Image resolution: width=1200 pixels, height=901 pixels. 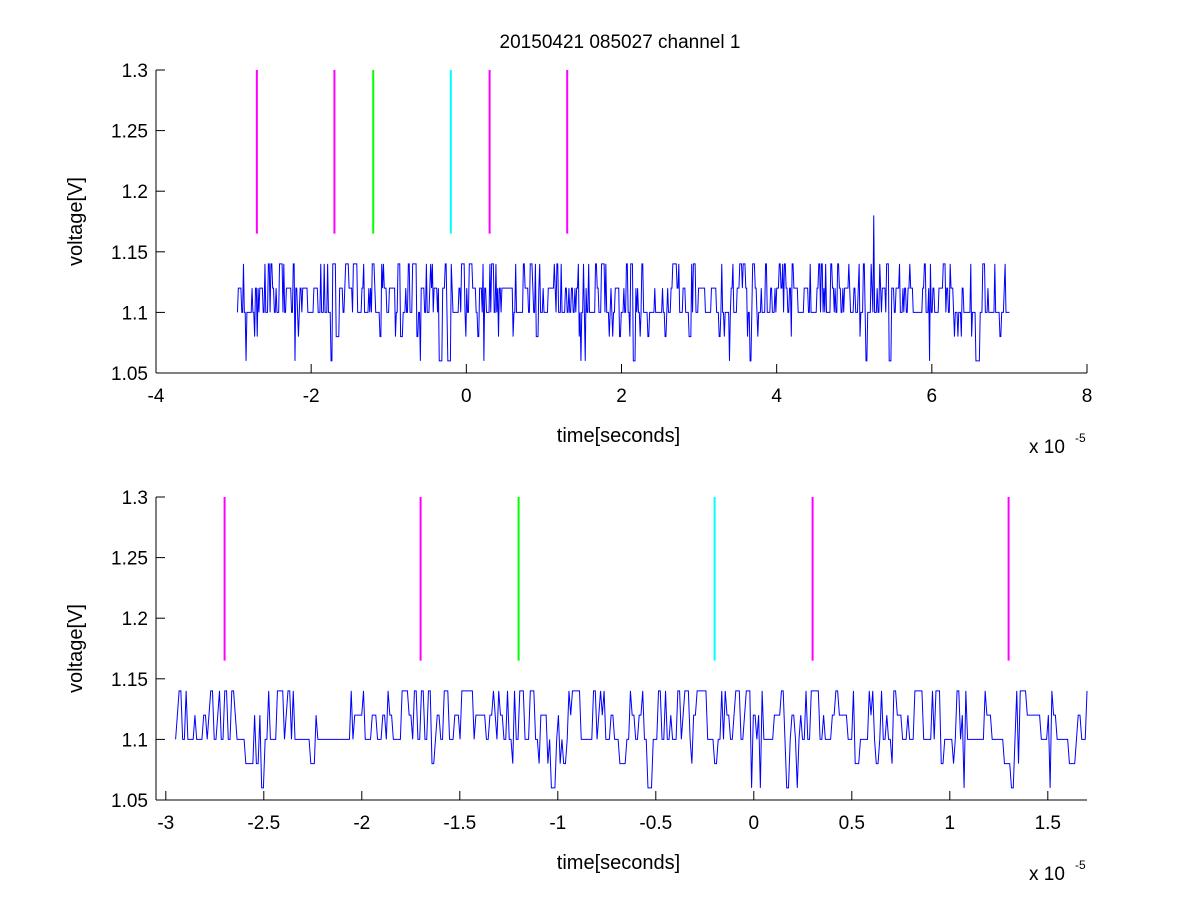 I want to click on x-tick-label: 2, so click(x=621, y=396).